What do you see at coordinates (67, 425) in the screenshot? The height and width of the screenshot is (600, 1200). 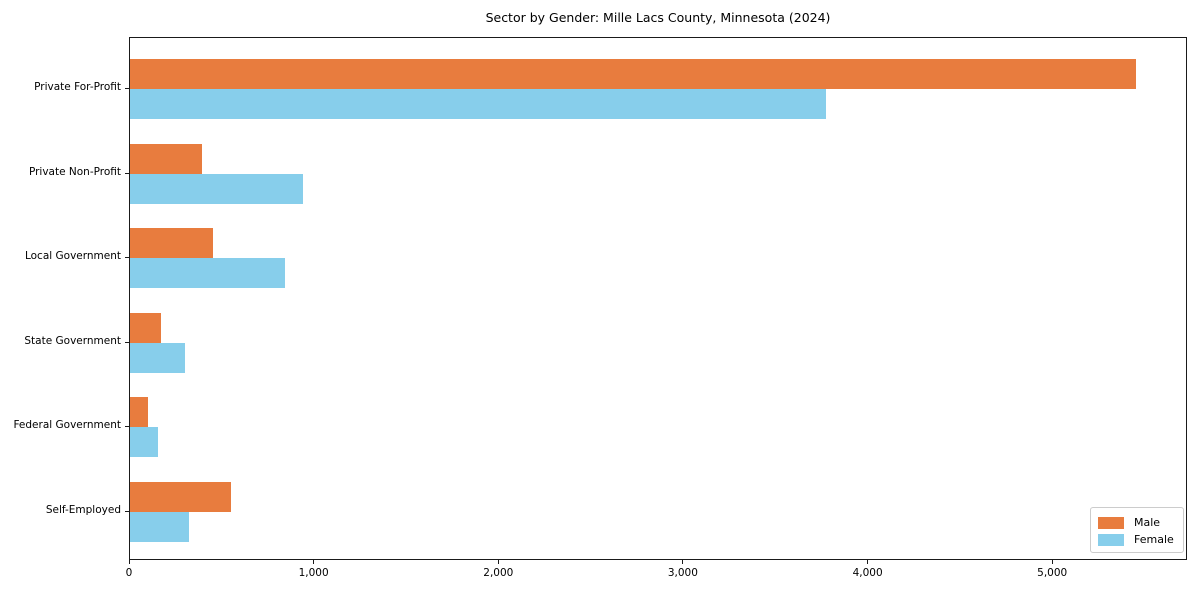 I see `y-tick-label-4: Federal Government` at bounding box center [67, 425].